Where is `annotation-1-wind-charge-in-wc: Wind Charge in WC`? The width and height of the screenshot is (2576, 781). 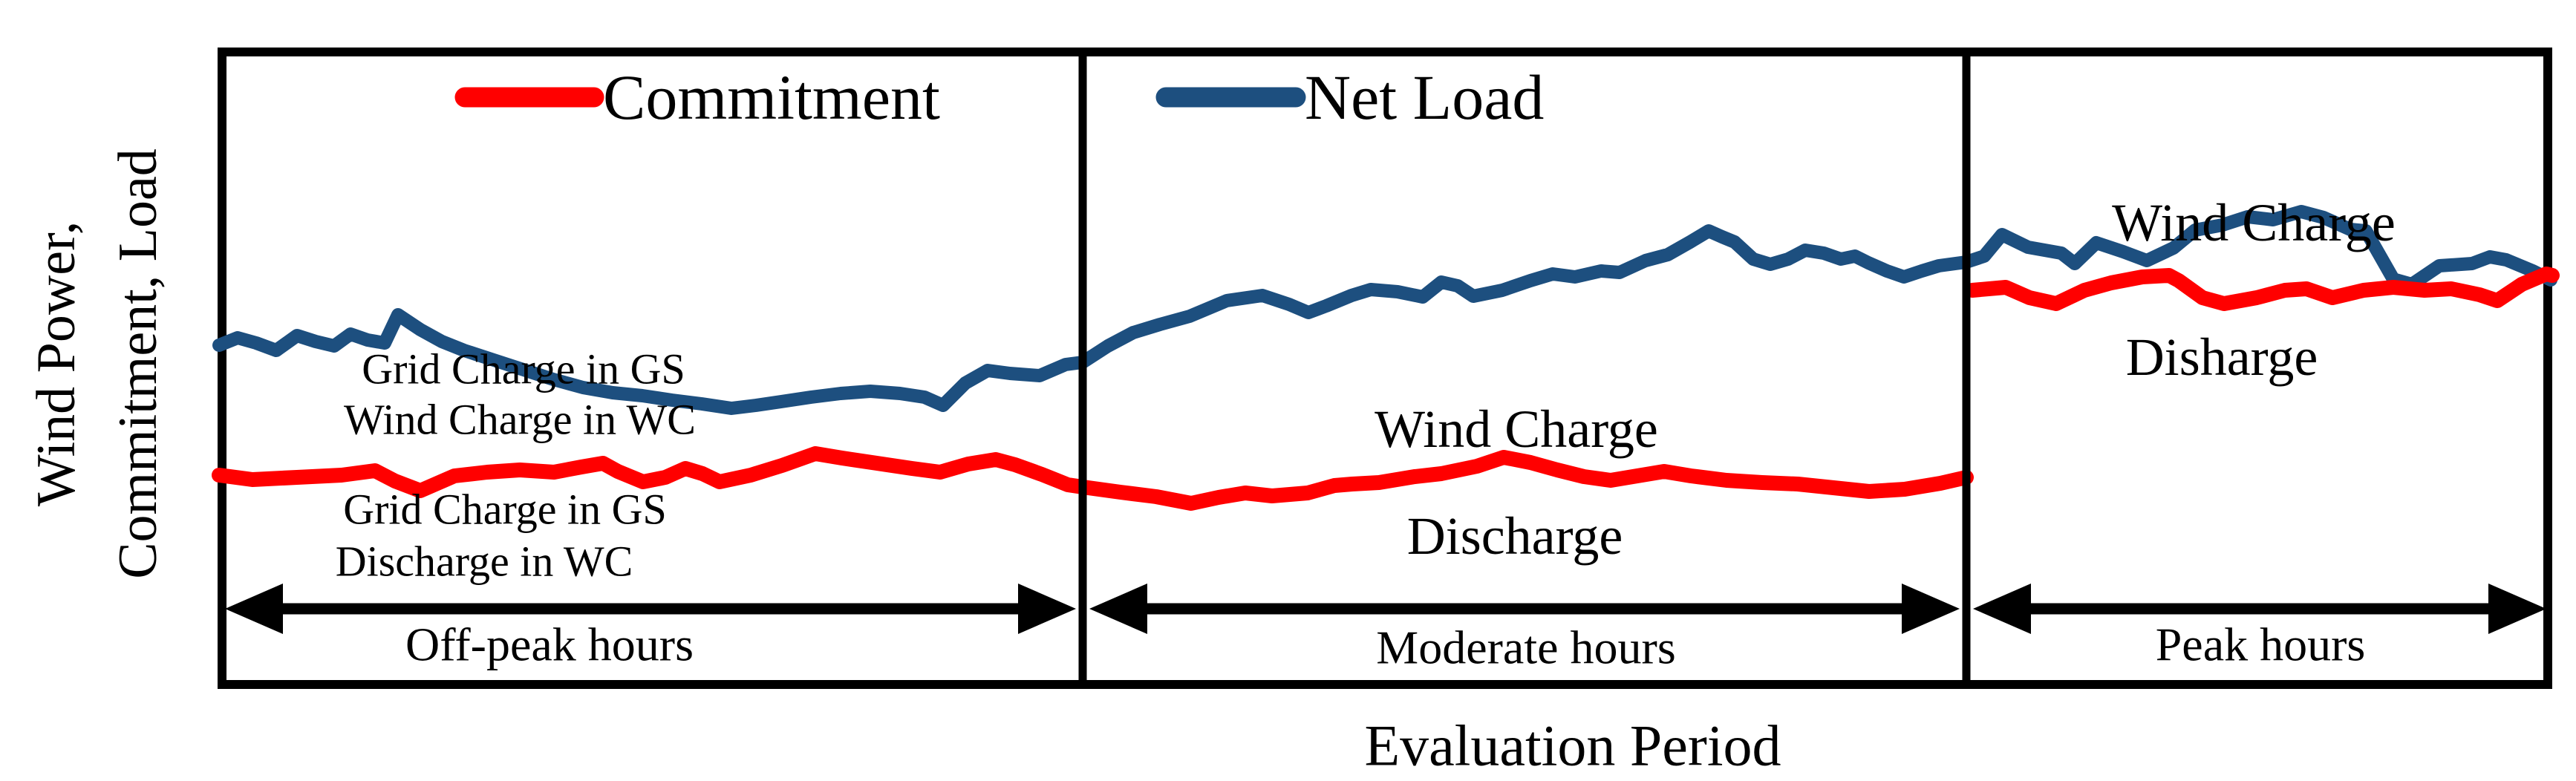 annotation-1-wind-charge-in-wc: Wind Charge in WC is located at coordinates (520, 420).